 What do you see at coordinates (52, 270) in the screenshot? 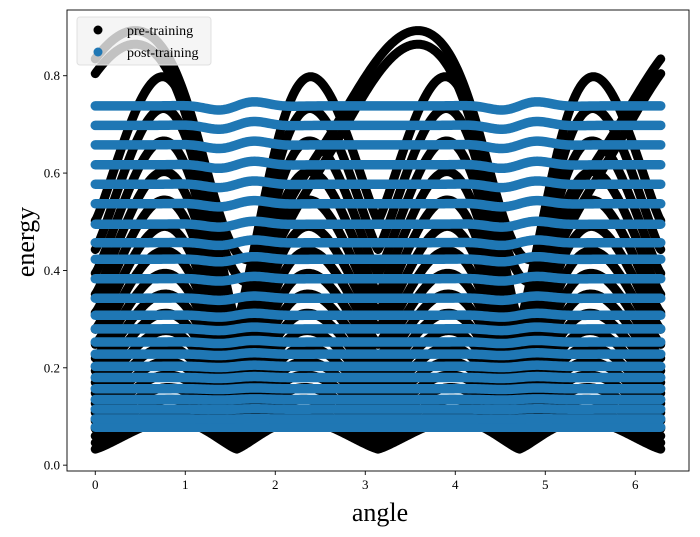
I see `y-tick-label: 0.4` at bounding box center [52, 270].